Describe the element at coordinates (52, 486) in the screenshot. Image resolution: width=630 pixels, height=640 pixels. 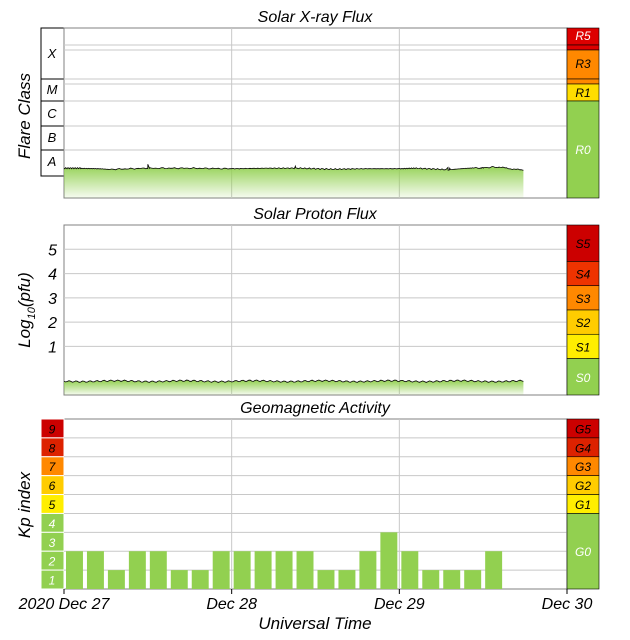
I see `kp-level-label-6: 6` at that location.